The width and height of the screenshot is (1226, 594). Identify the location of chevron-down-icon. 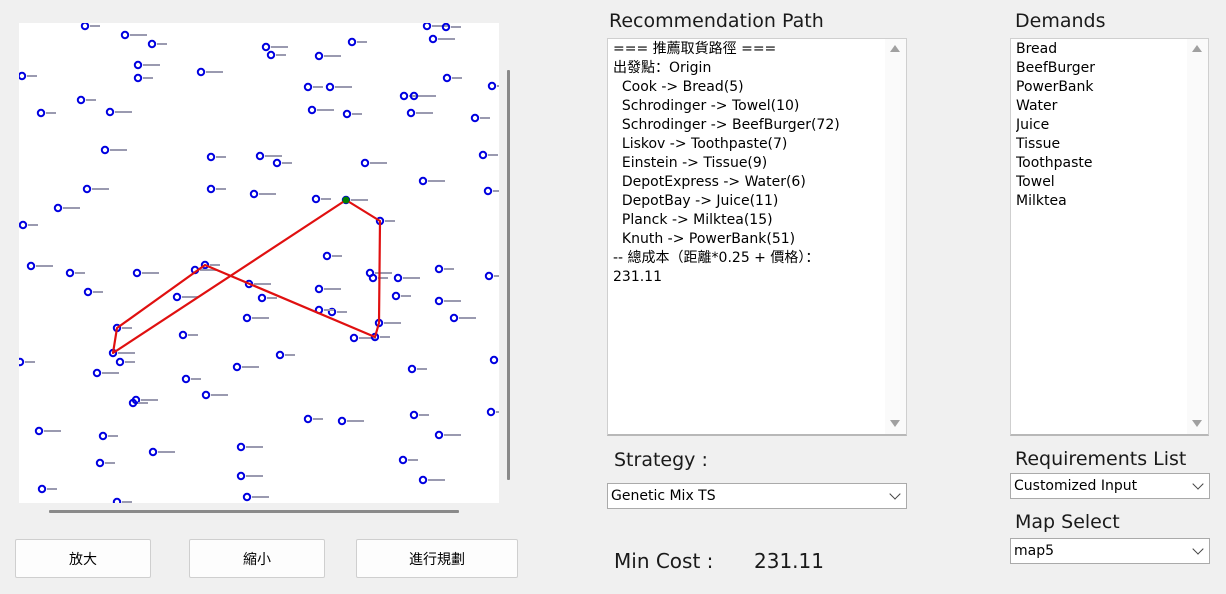
(1198, 484).